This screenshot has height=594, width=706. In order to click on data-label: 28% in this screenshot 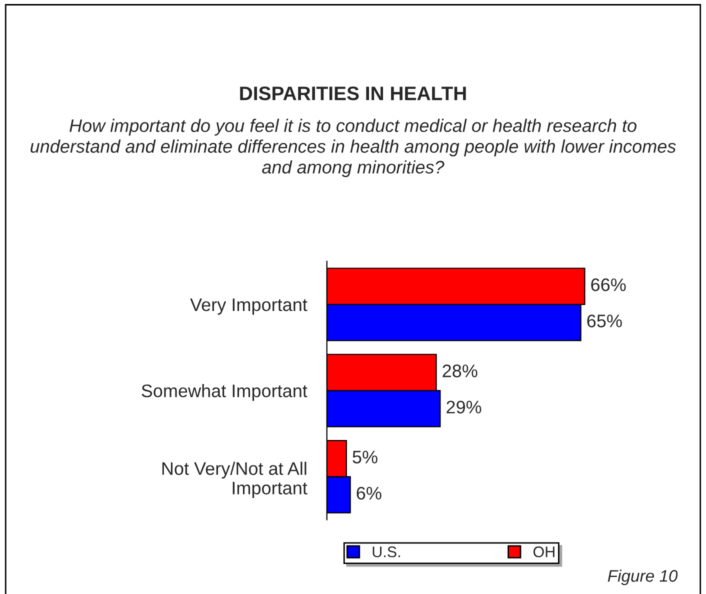, I will do `click(460, 371)`.